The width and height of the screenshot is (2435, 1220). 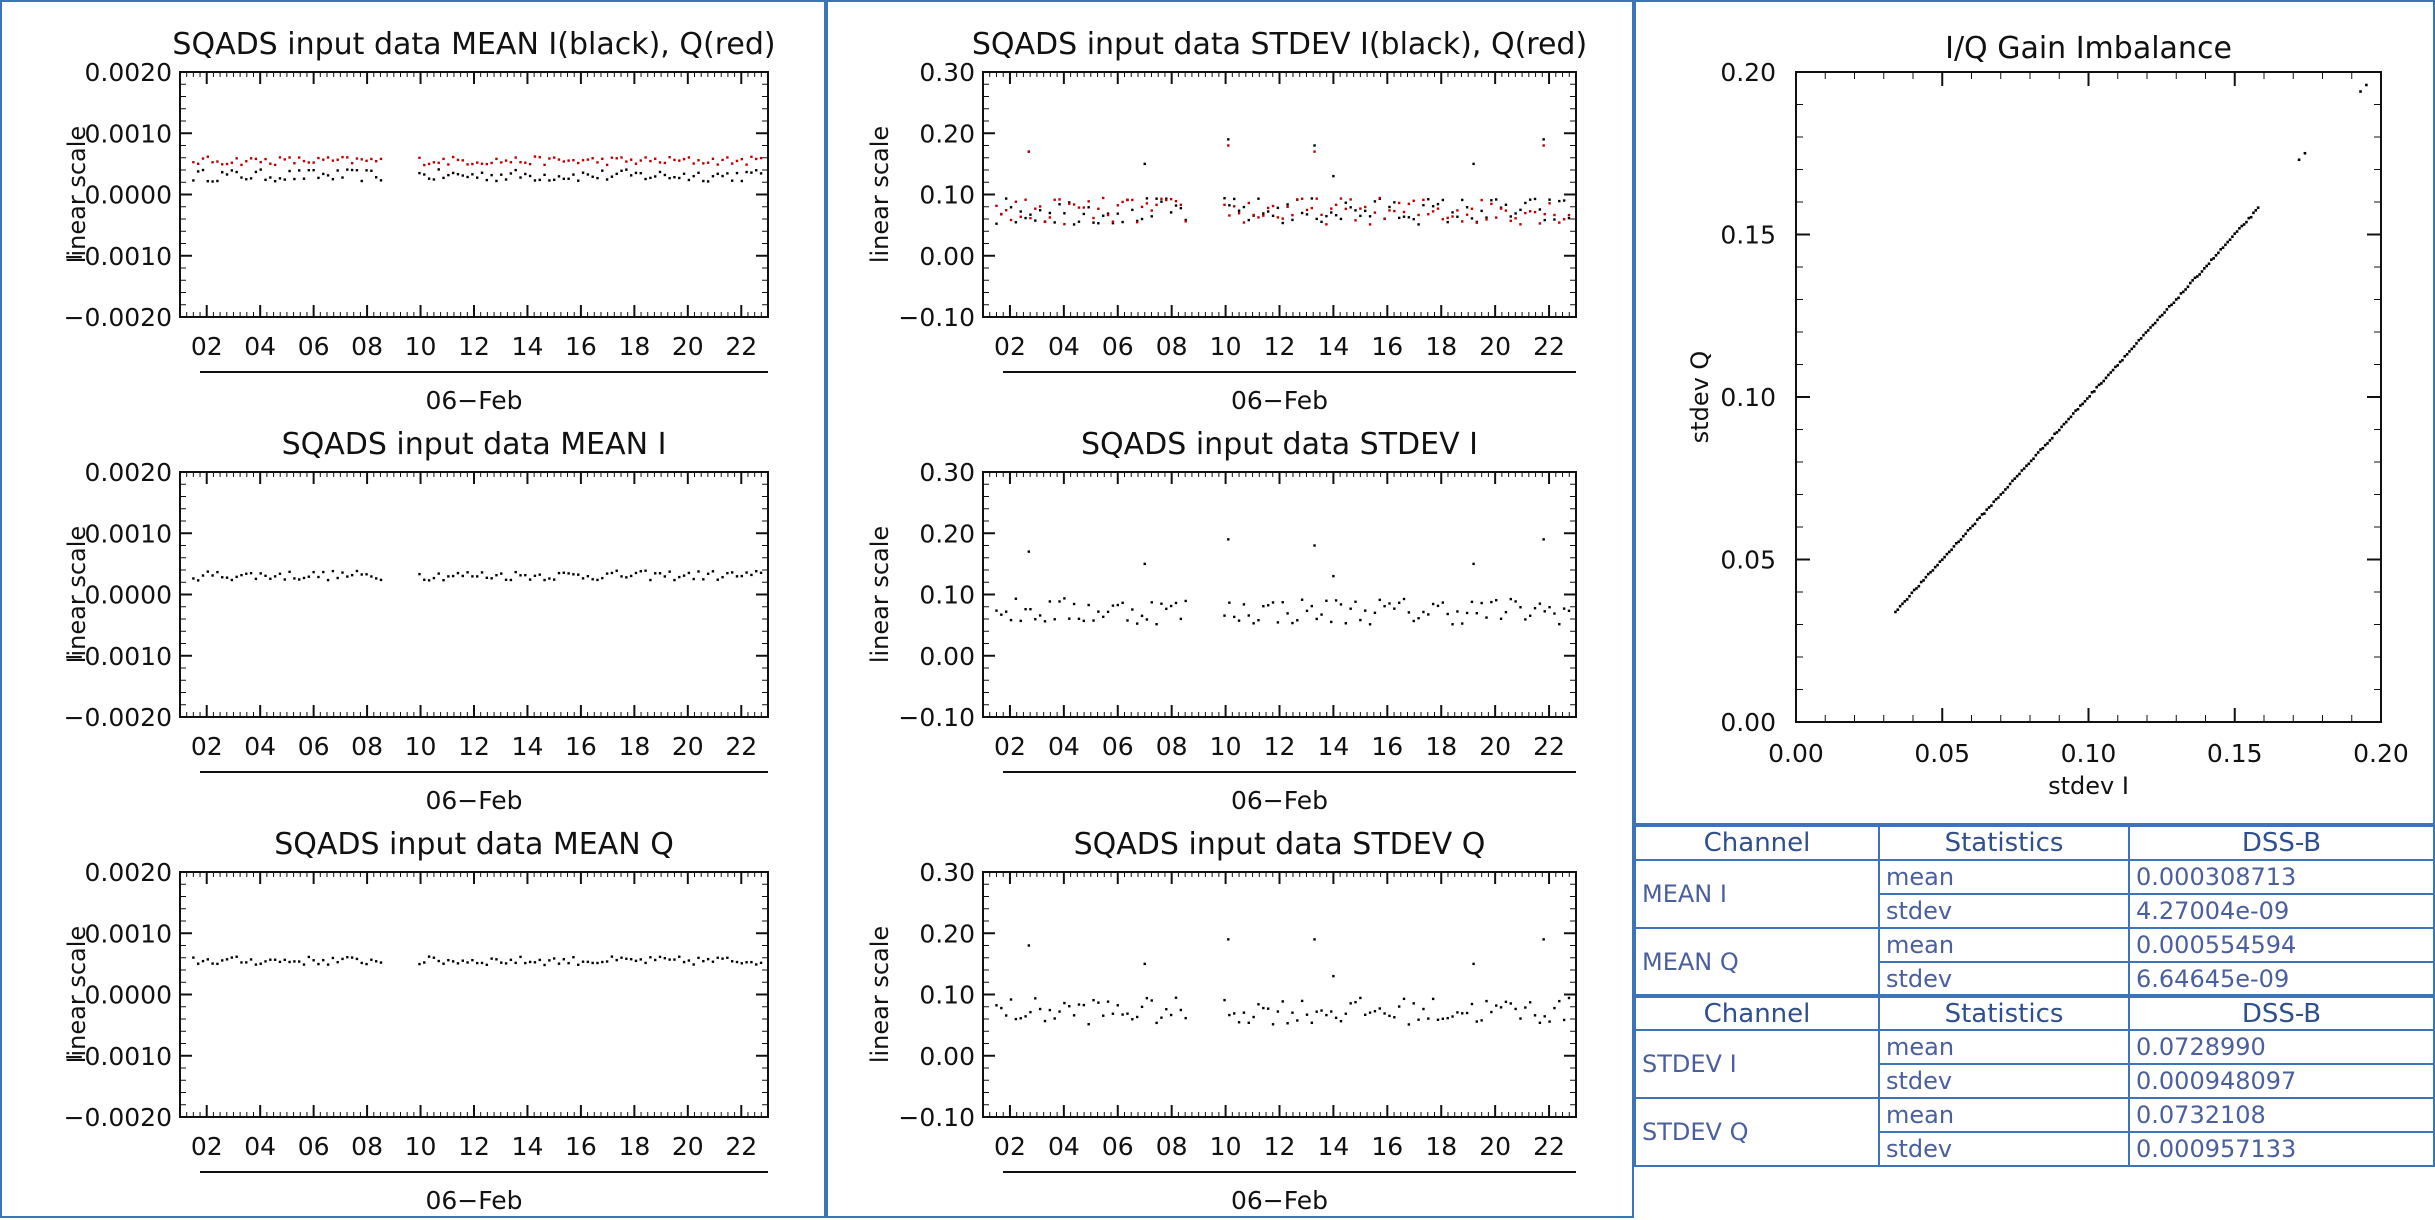 What do you see at coordinates (367, 346) in the screenshot?
I see `x-tick-label: 08` at bounding box center [367, 346].